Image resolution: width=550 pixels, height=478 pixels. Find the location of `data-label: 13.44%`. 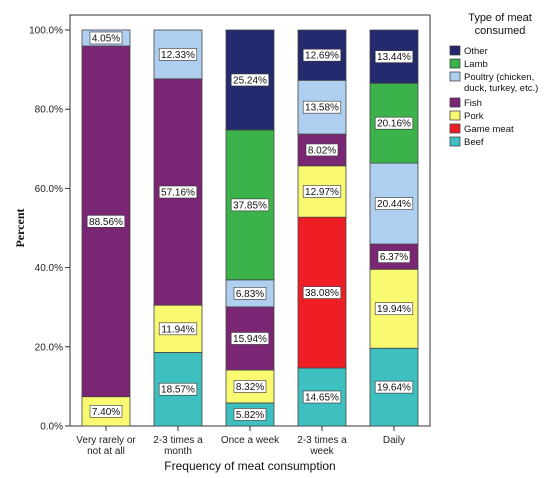

data-label: 13.44% is located at coordinates (394, 57).